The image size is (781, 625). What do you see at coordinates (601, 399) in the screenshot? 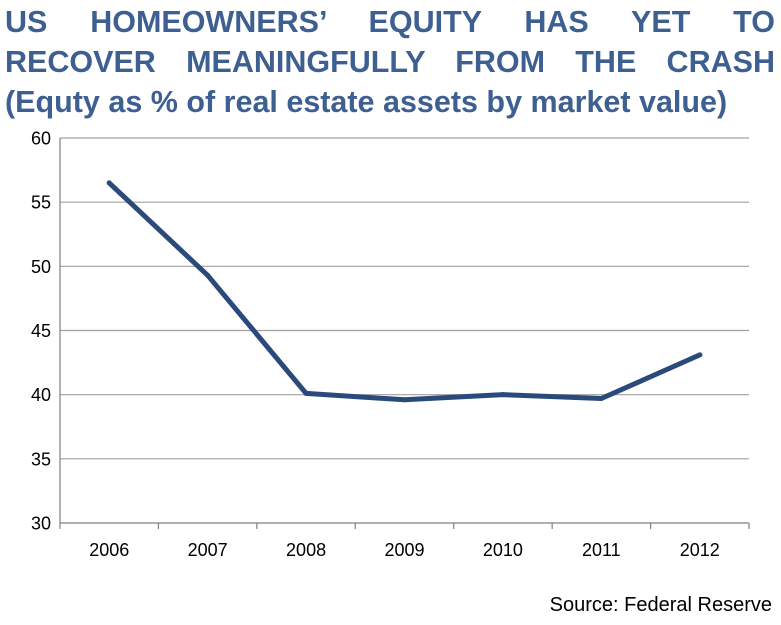
I see `data-point-2011` at bounding box center [601, 399].